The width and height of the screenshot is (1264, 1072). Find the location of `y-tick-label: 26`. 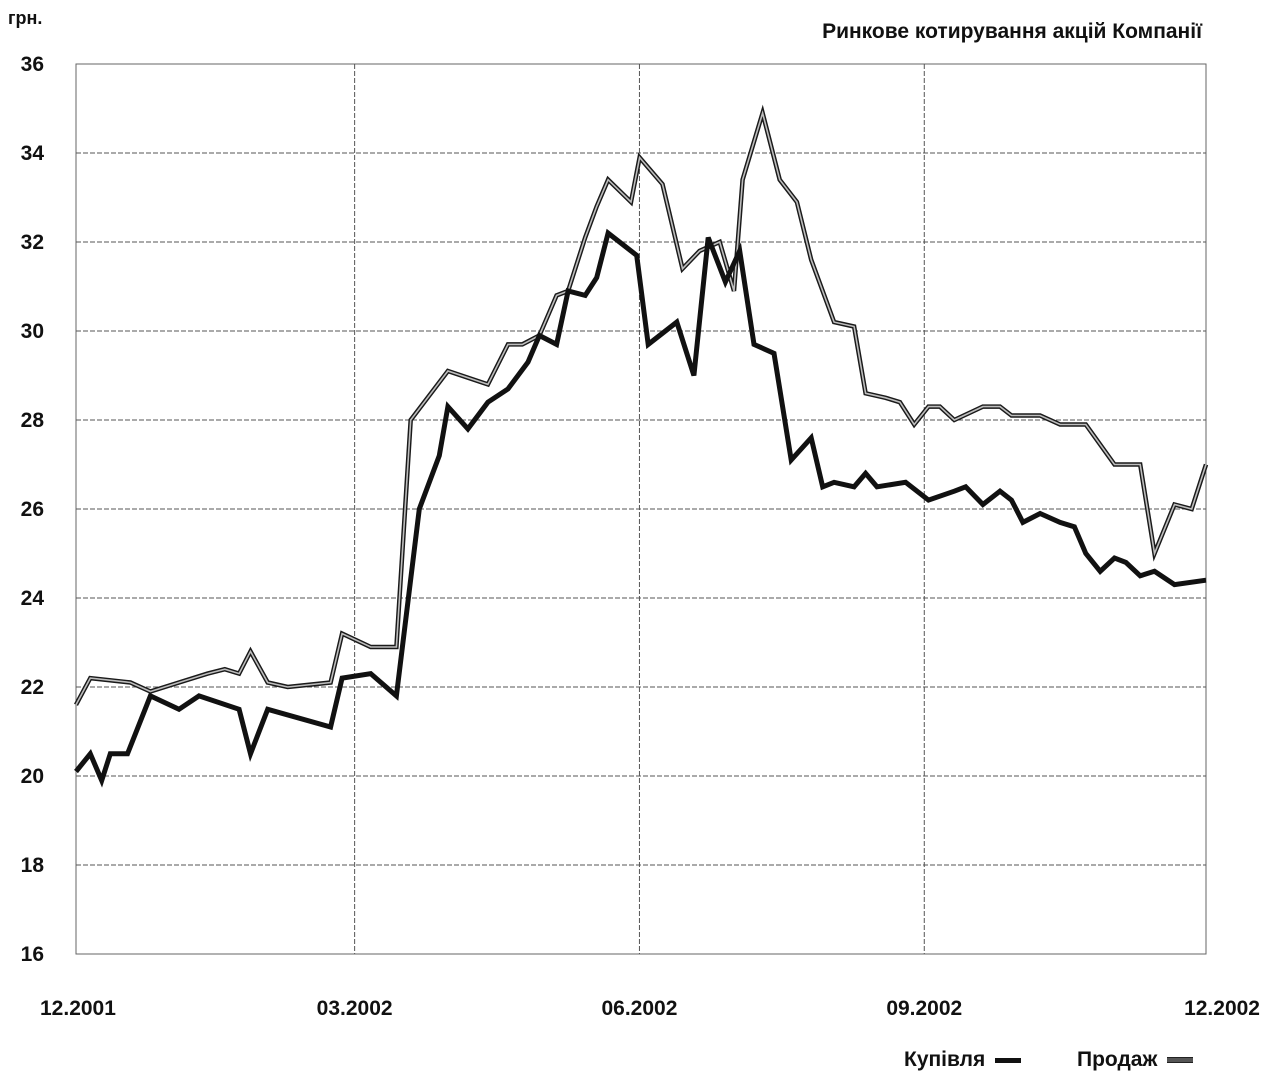

y-tick-label: 26 is located at coordinates (32, 509).